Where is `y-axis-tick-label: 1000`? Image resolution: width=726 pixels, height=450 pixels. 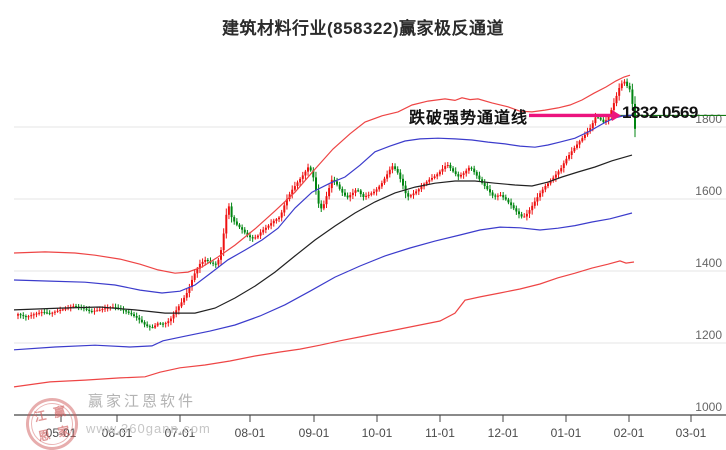 y-axis-tick-label: 1000 is located at coordinates (708, 407).